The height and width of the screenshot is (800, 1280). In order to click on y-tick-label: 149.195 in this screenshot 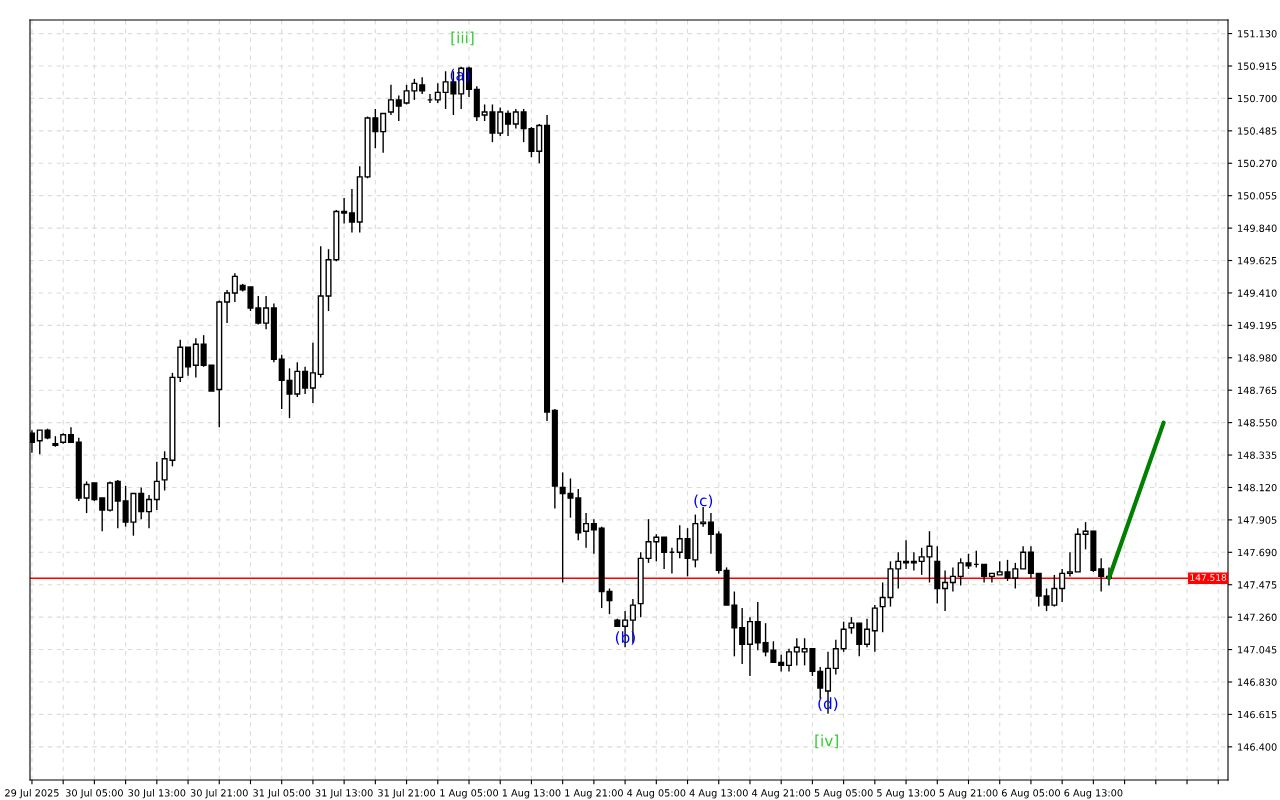, I will do `click(1257, 325)`.